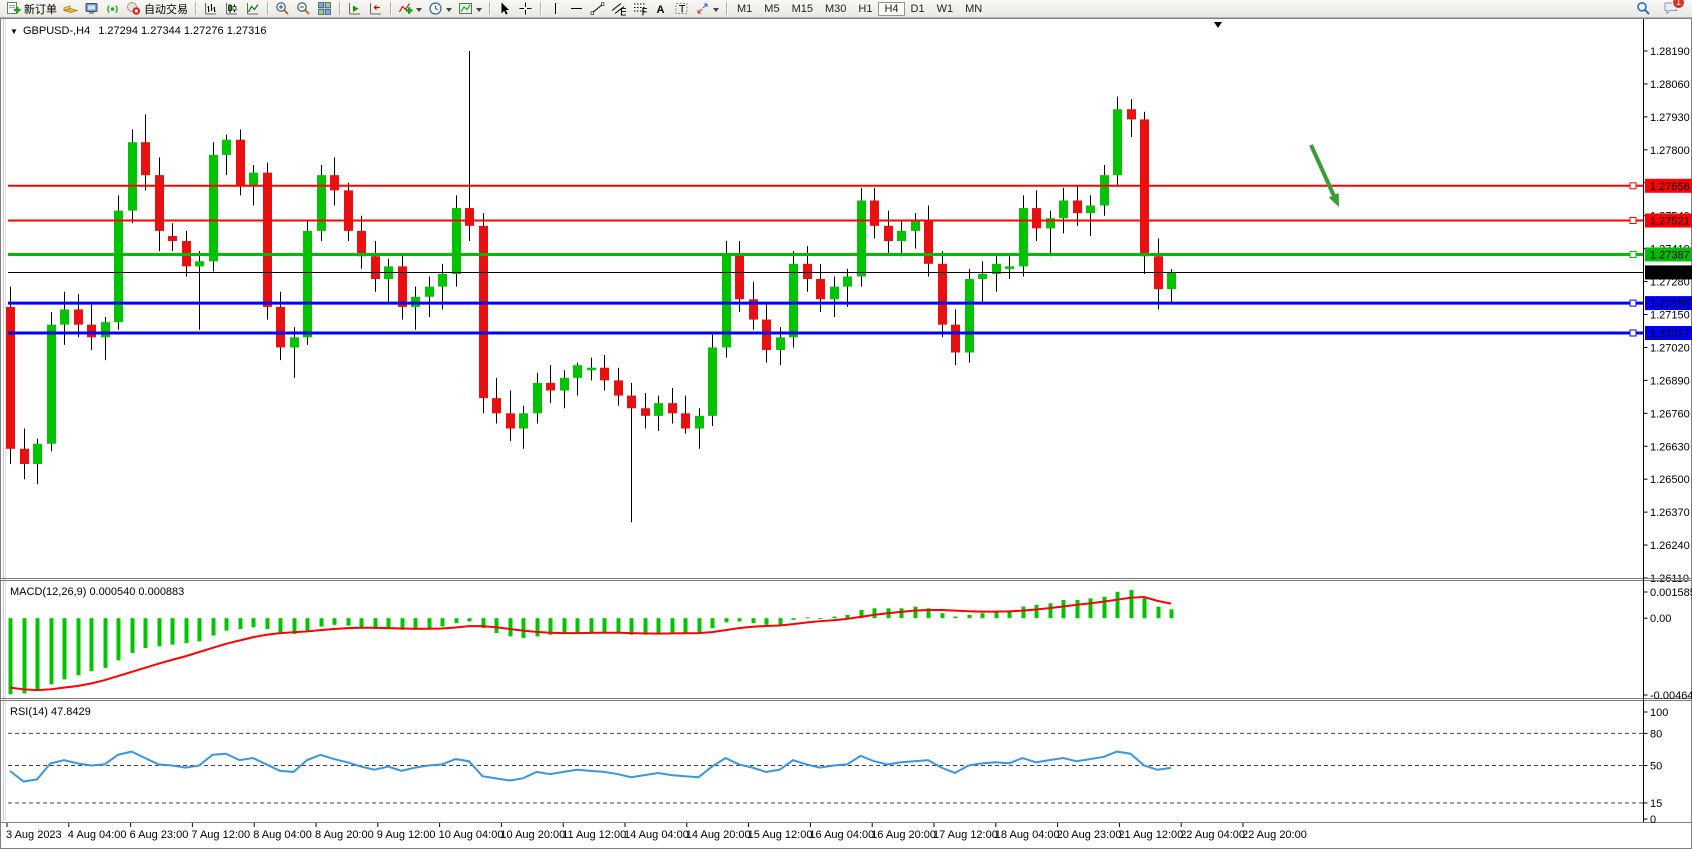  I want to click on text-label-icon: T, so click(681, 9).